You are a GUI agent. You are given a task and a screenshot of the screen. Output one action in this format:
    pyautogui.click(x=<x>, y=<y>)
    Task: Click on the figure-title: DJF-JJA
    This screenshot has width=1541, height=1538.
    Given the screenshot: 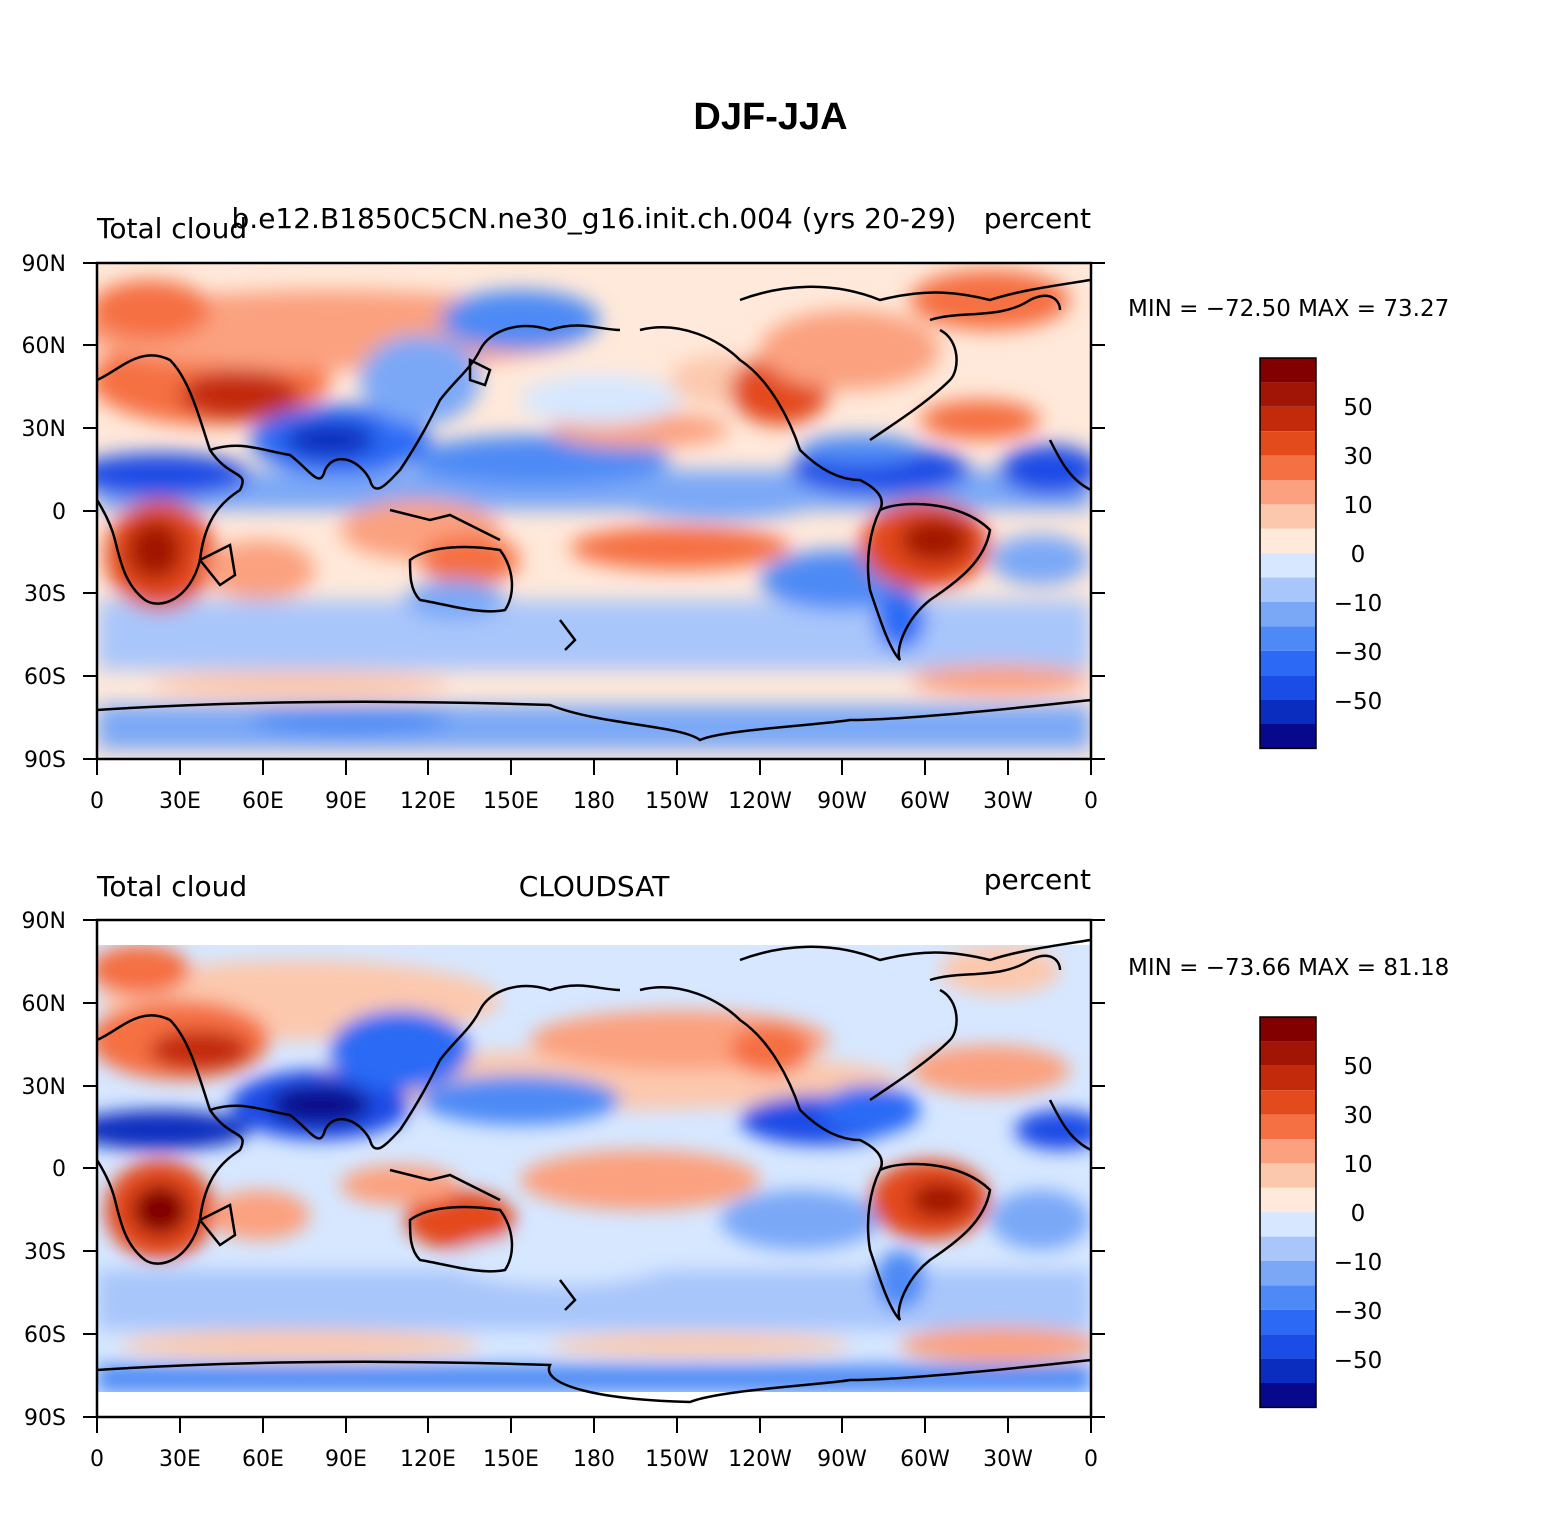 What is the action you would take?
    pyautogui.click(x=770, y=117)
    